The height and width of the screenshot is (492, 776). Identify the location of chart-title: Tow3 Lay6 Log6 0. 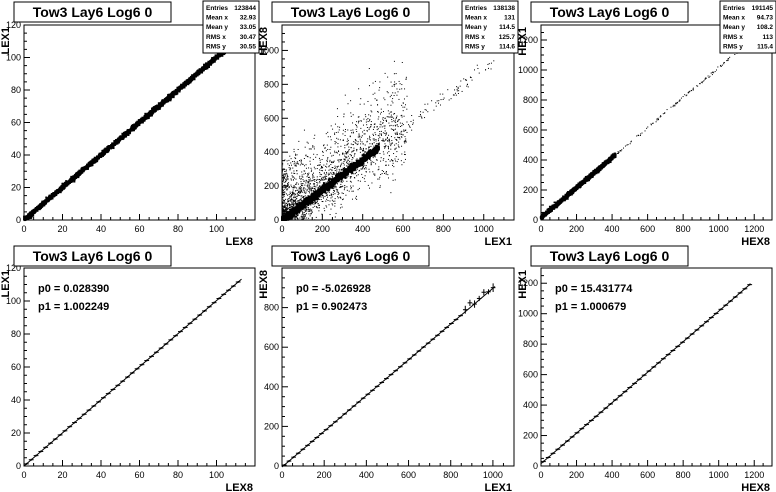
(92, 12).